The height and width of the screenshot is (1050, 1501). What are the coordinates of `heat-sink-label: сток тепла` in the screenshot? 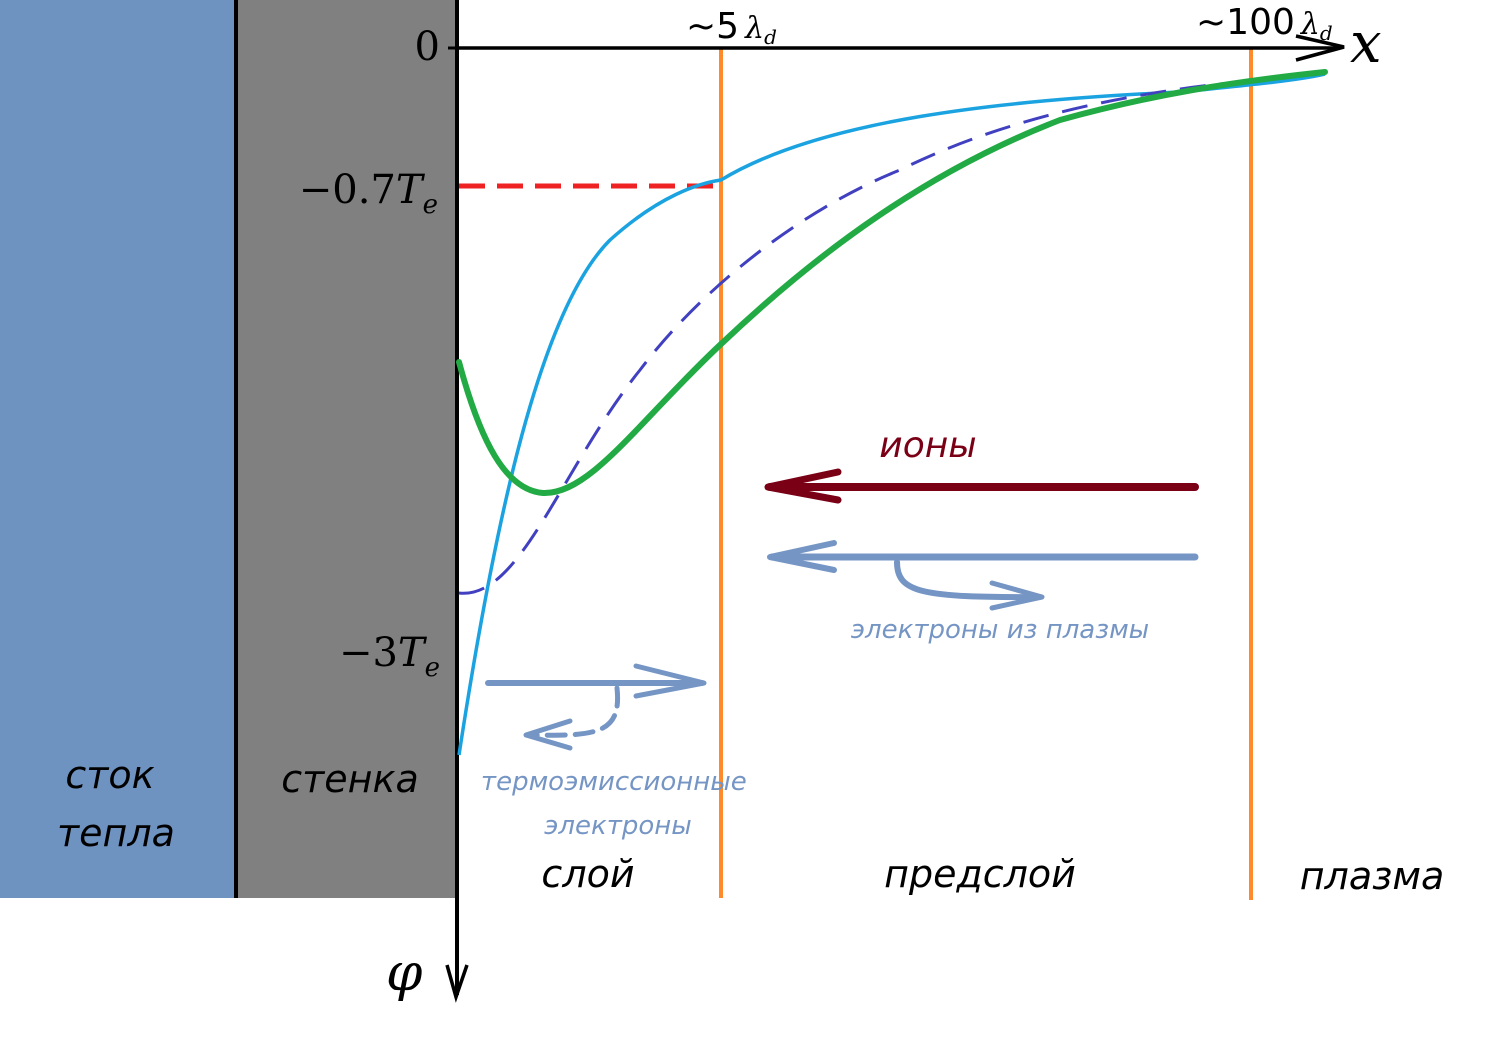 It's located at (116, 804).